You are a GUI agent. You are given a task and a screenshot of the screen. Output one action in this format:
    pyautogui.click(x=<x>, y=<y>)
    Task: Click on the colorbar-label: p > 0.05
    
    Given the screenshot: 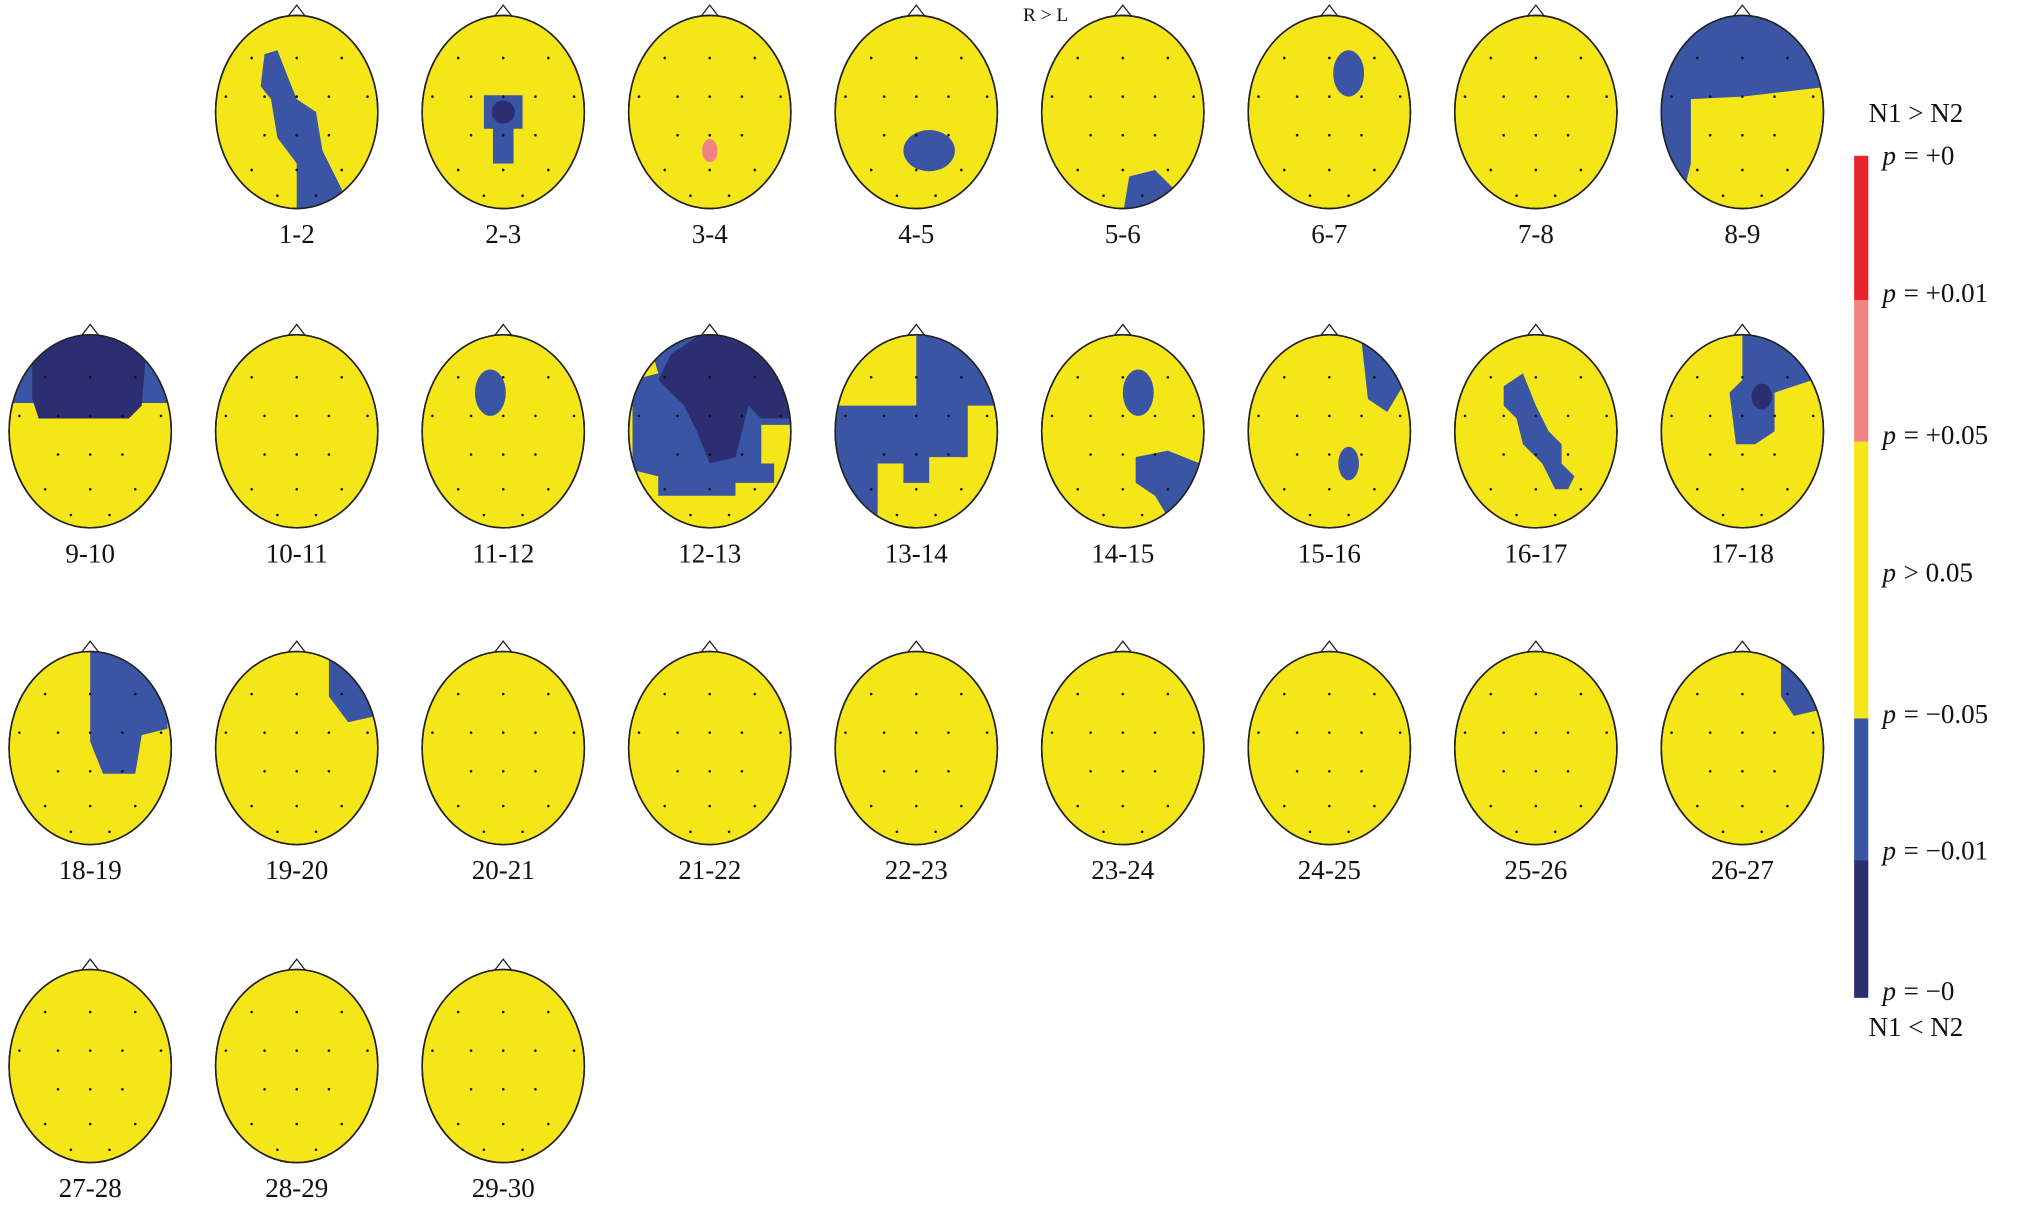 What is the action you would take?
    pyautogui.click(x=1926, y=573)
    